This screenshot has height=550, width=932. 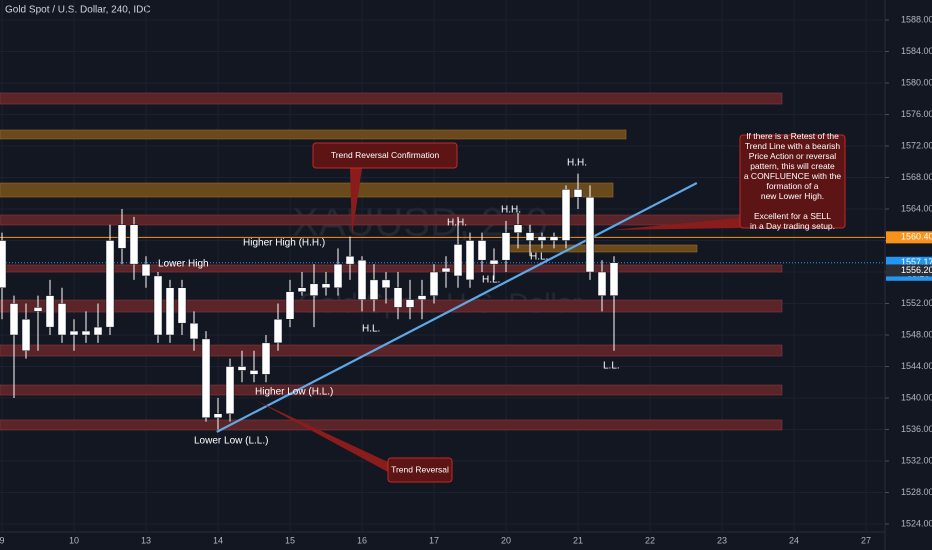 What do you see at coordinates (793, 176) in the screenshot?
I see `callout-text: a CONFLUENCE with the` at bounding box center [793, 176].